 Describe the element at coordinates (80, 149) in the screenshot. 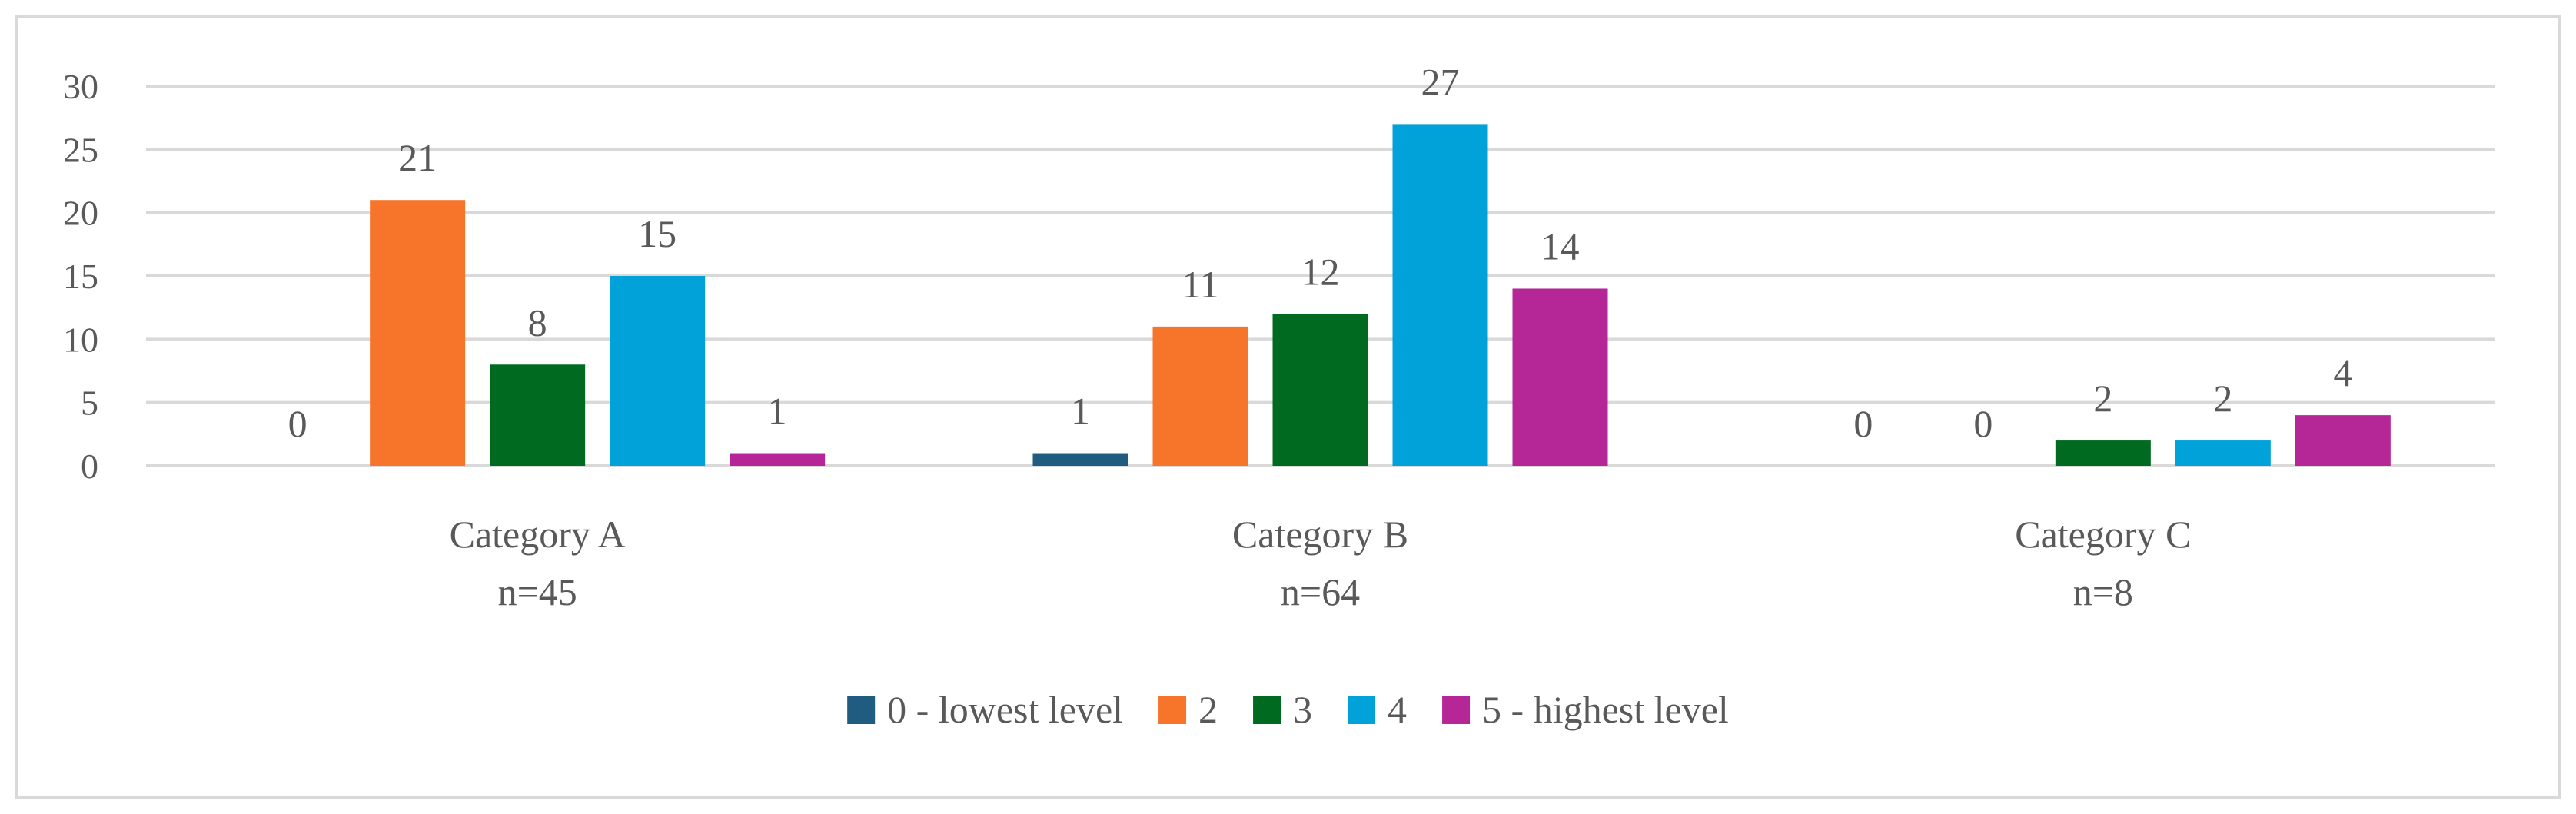

I see `y-tick-label: 25` at that location.